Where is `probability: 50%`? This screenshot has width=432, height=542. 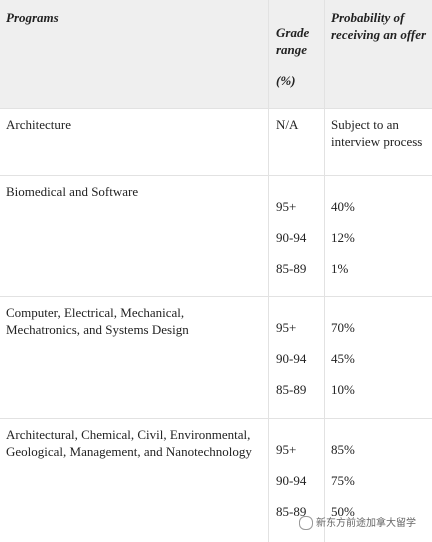
probability: 50% is located at coordinates (343, 511).